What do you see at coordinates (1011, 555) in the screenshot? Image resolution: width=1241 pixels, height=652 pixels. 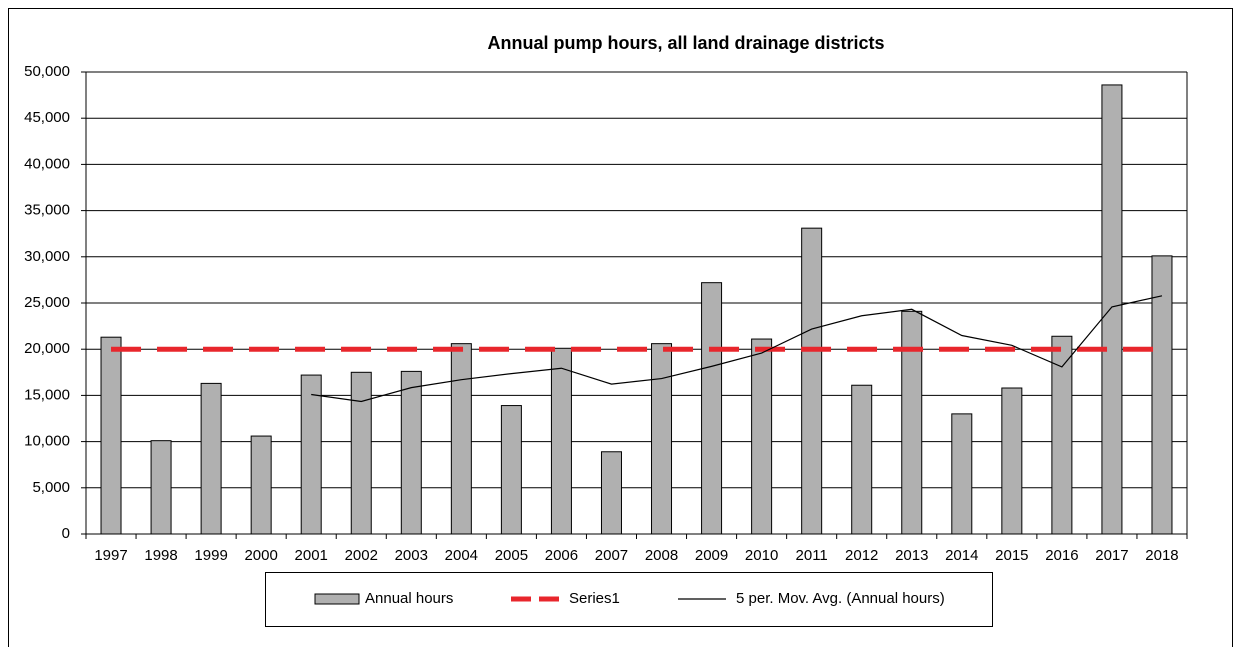 I see `x-tick-label: 2015` at bounding box center [1011, 555].